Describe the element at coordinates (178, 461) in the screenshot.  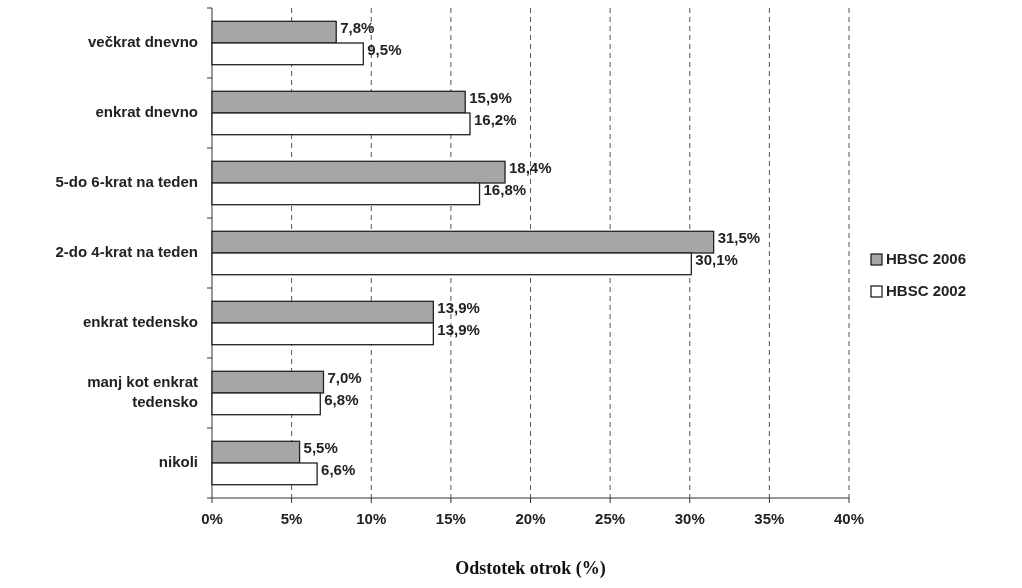
I see `y-tick-label: nikoli` at that location.